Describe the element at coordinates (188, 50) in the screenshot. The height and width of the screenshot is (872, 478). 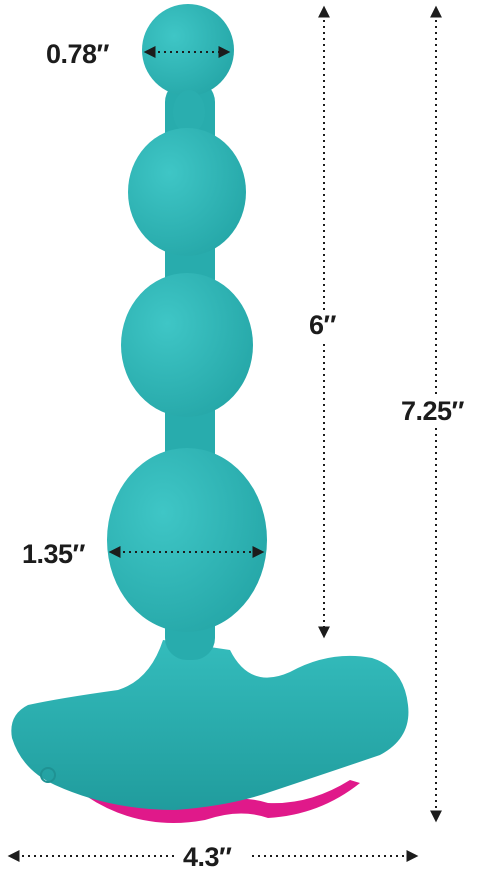
I see `tip-bead` at that location.